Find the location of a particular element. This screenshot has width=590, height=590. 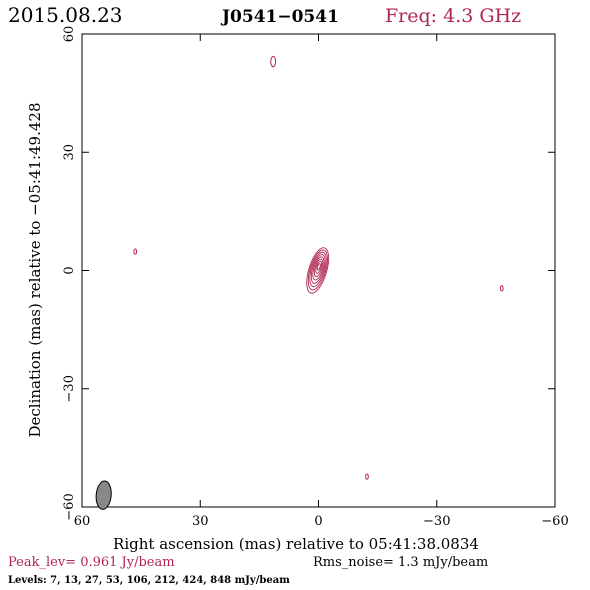

rms-noise: Rms_noise= 1.3 mJy/beam is located at coordinates (400, 562).